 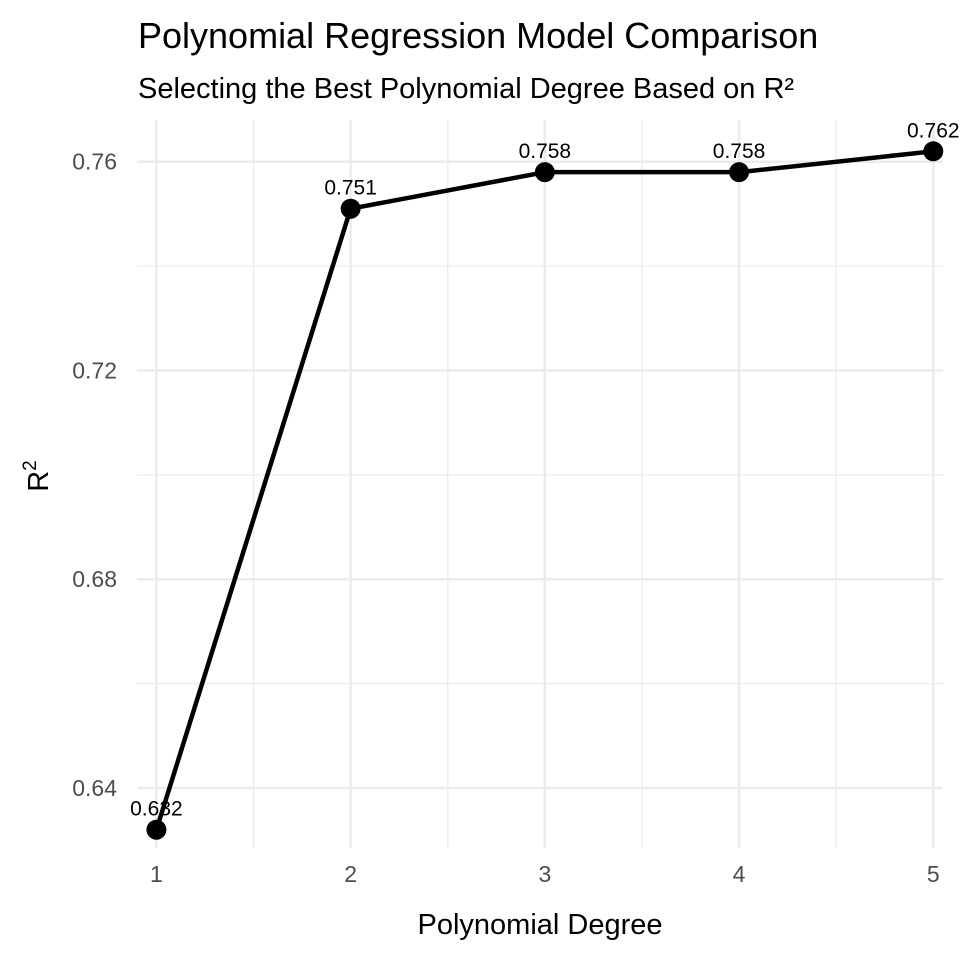 I want to click on y-axis-title-superscript: 2, so click(x=30, y=465).